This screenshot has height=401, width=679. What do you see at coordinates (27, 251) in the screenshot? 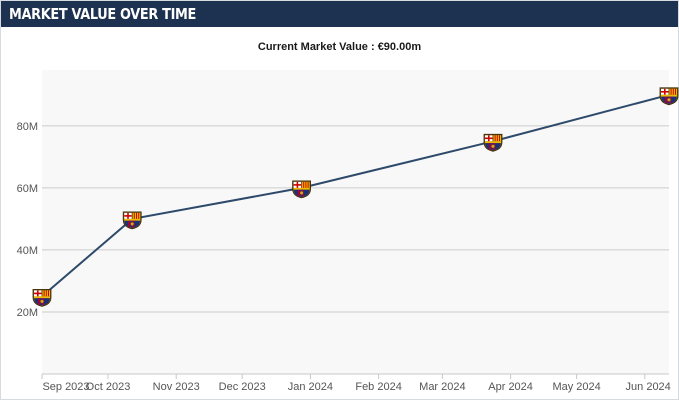
I see `y-tick-label: 40M` at bounding box center [27, 251].